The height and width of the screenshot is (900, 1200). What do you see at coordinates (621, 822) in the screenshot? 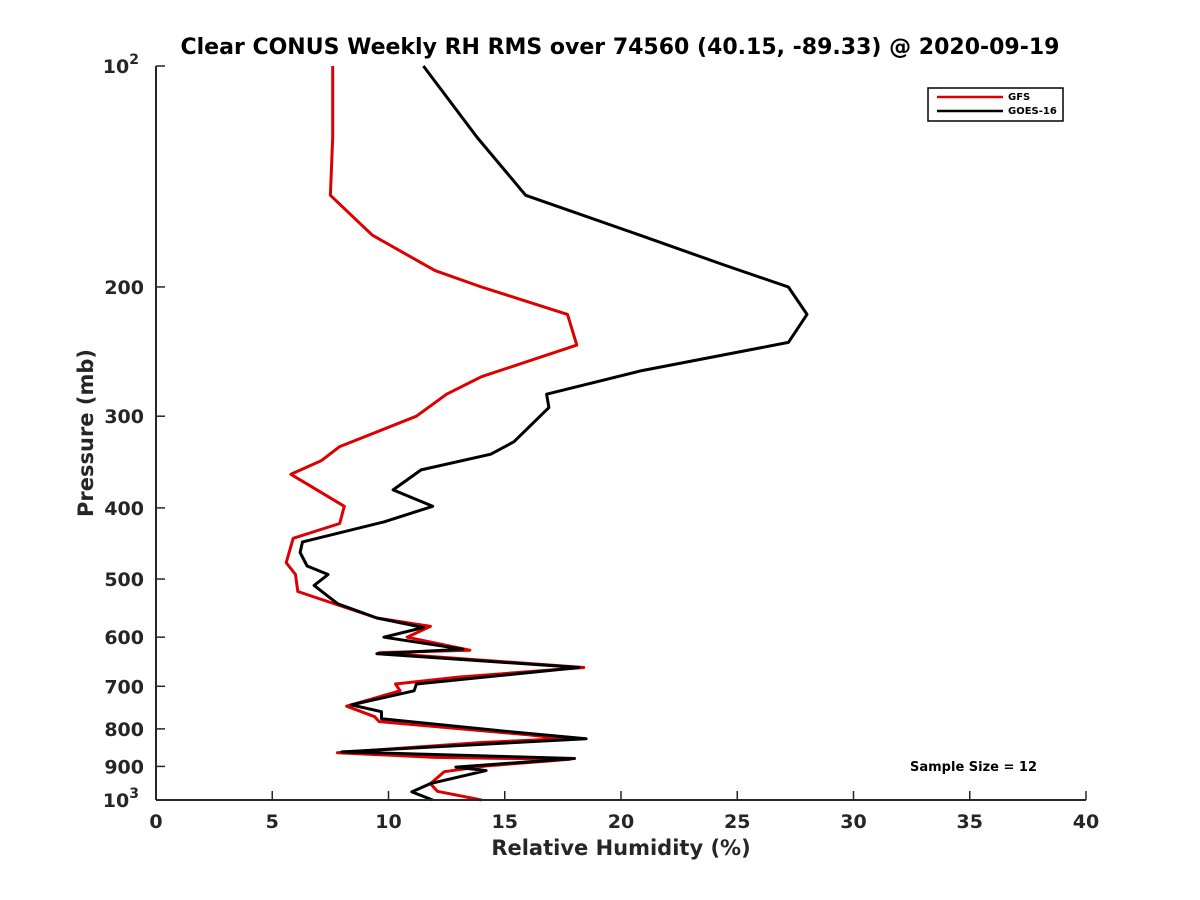
I see `x-tick-label: 20` at bounding box center [621, 822].